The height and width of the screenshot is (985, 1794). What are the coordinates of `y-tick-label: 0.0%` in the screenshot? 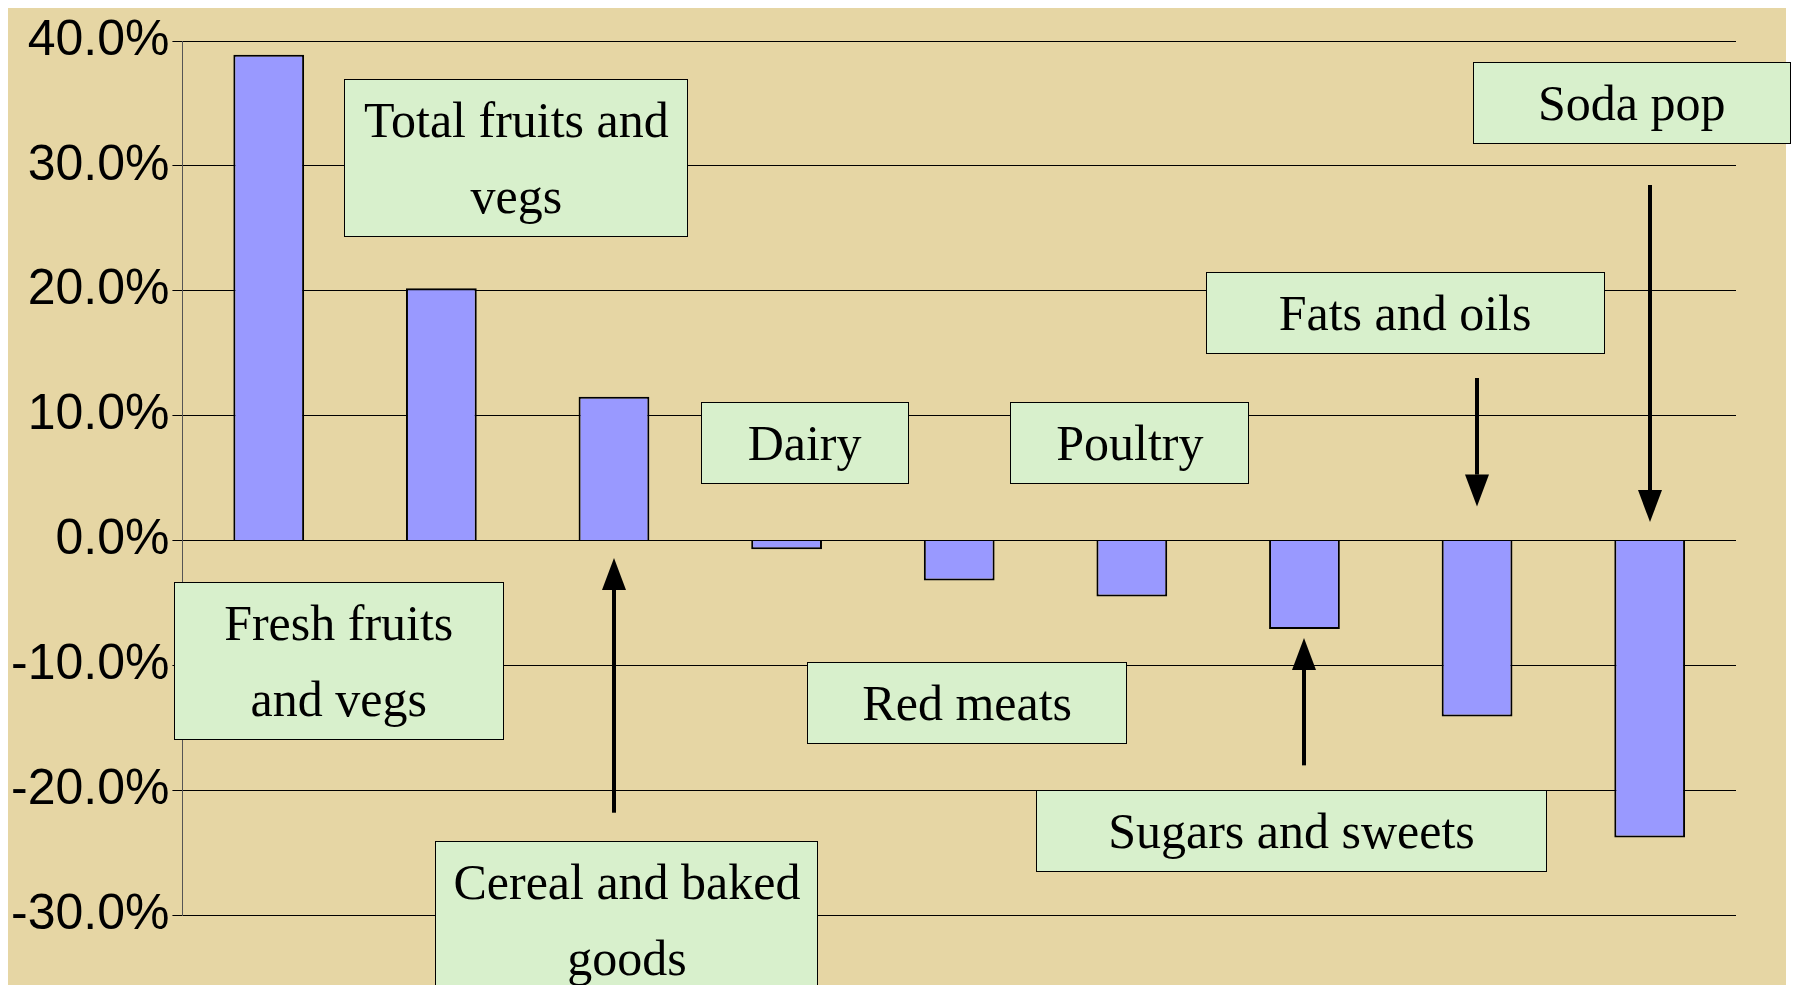 It's located at (112, 537).